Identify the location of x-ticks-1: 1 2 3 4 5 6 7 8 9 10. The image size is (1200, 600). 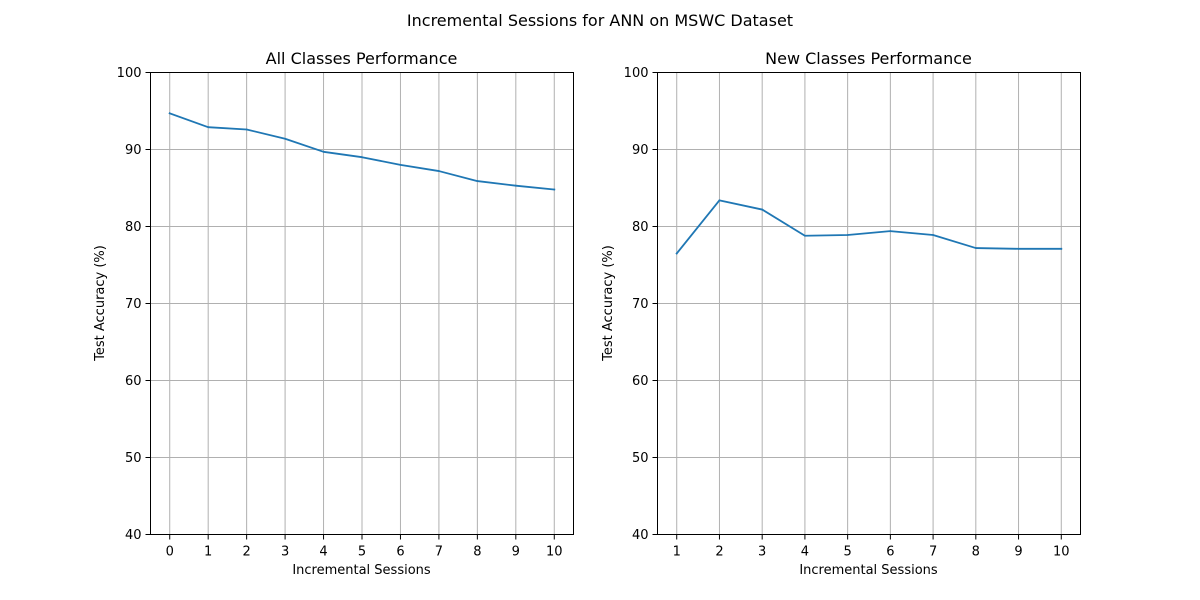
(871, 547).